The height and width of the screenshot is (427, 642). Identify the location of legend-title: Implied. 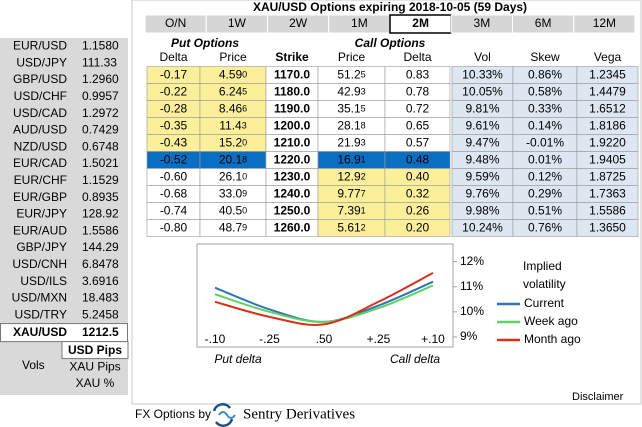
(542, 266).